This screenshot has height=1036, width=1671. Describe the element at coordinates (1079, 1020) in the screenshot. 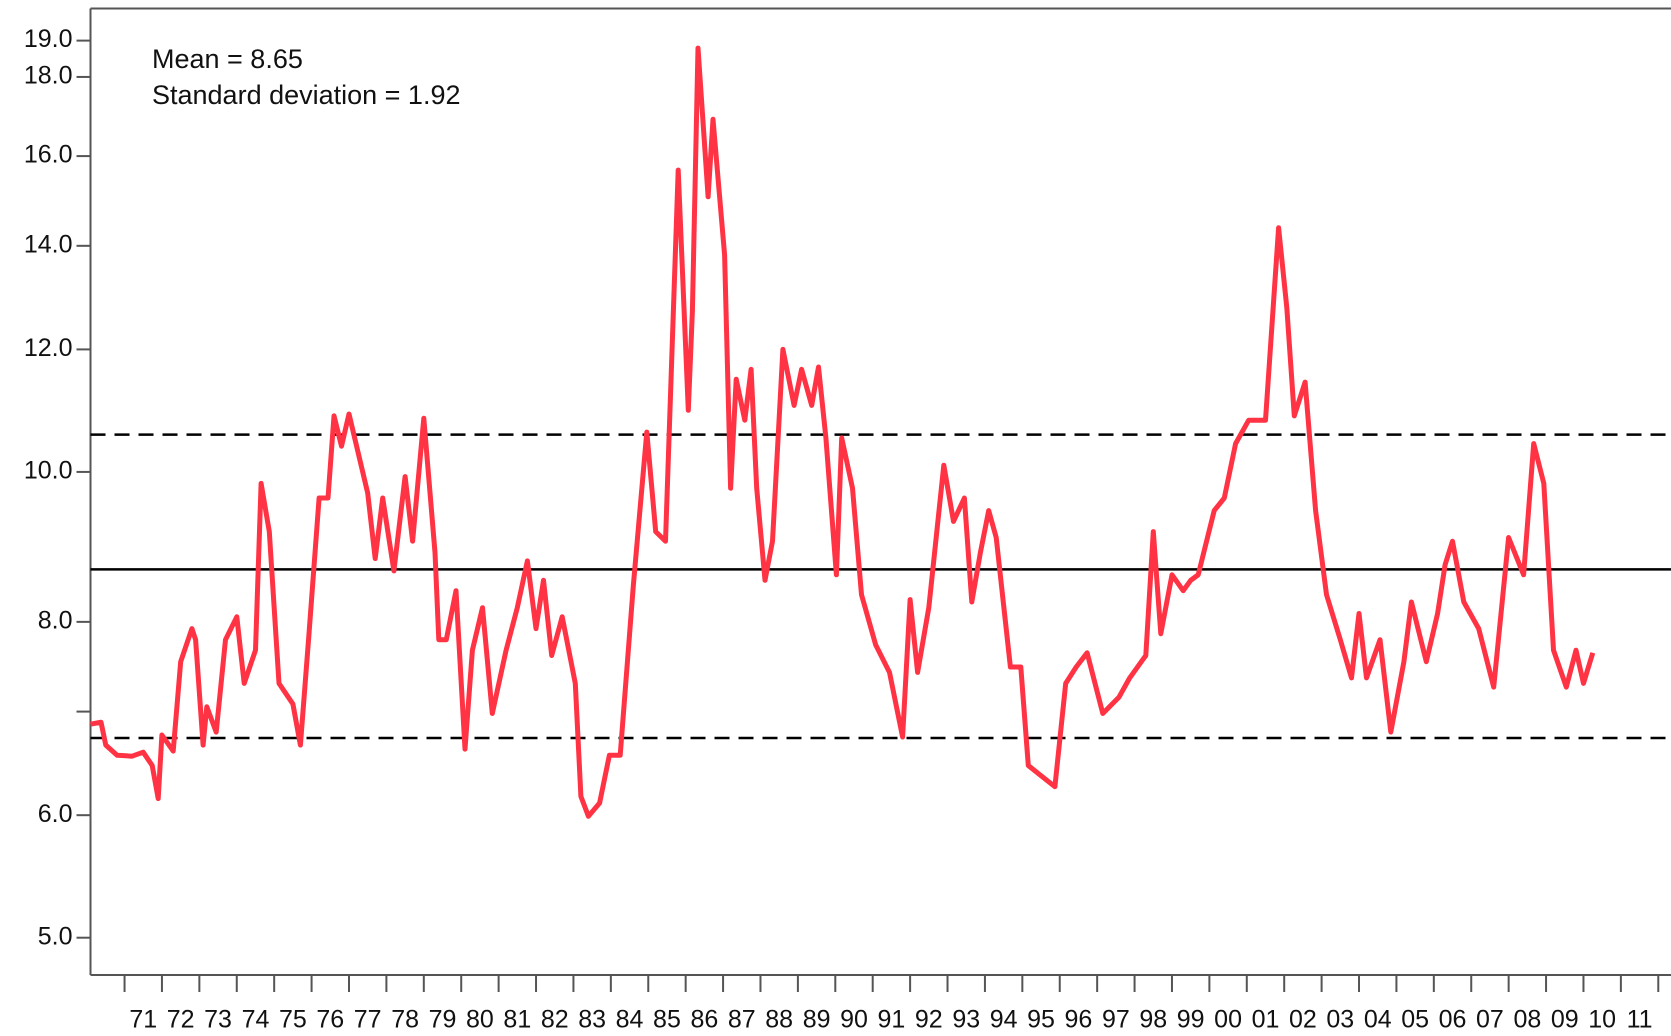

I see `x-tick-label: 96` at that location.